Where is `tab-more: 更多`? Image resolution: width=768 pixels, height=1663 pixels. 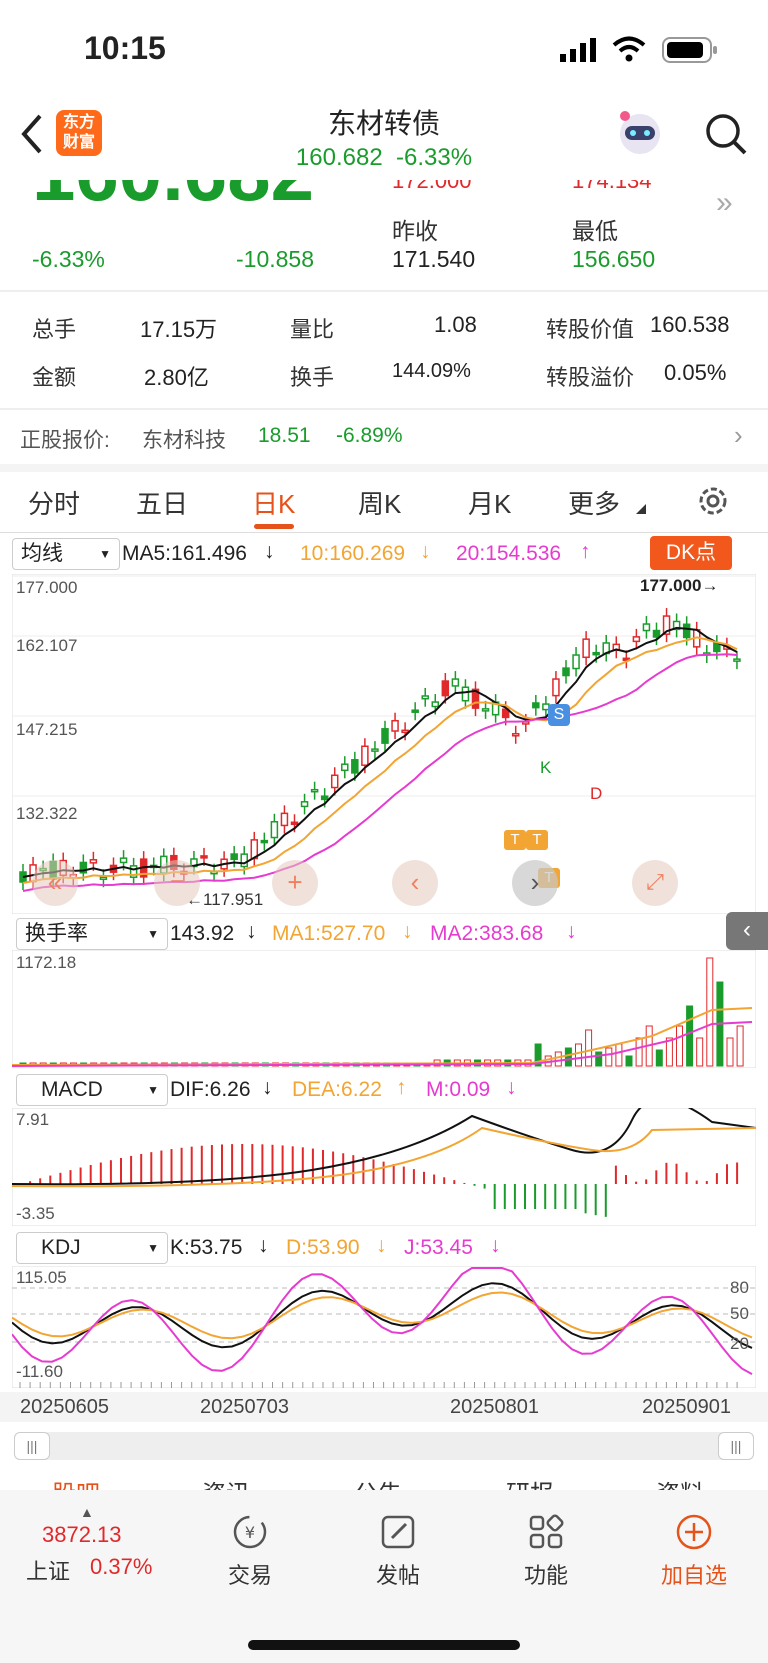 tab-more: 更多 is located at coordinates (594, 504).